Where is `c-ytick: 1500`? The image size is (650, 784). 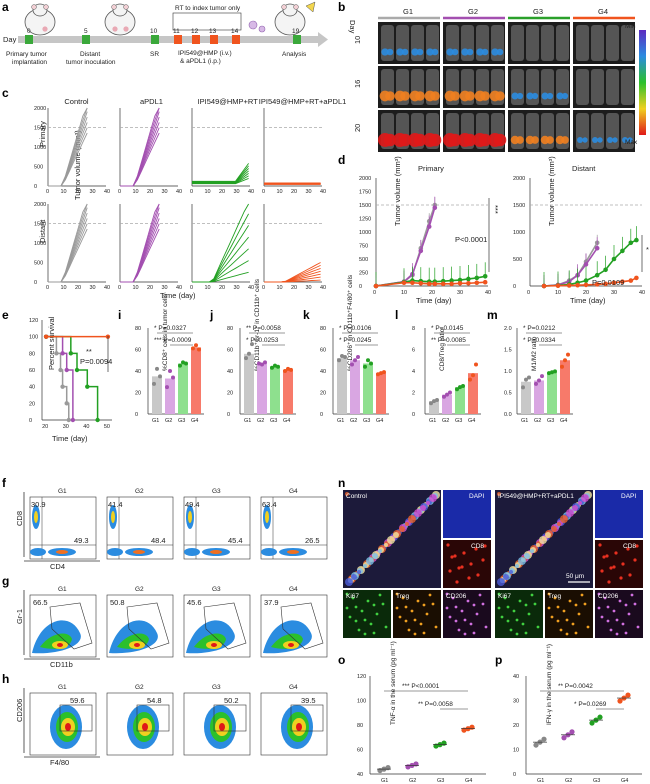 c-ytick: 1500 is located at coordinates (40, 225).